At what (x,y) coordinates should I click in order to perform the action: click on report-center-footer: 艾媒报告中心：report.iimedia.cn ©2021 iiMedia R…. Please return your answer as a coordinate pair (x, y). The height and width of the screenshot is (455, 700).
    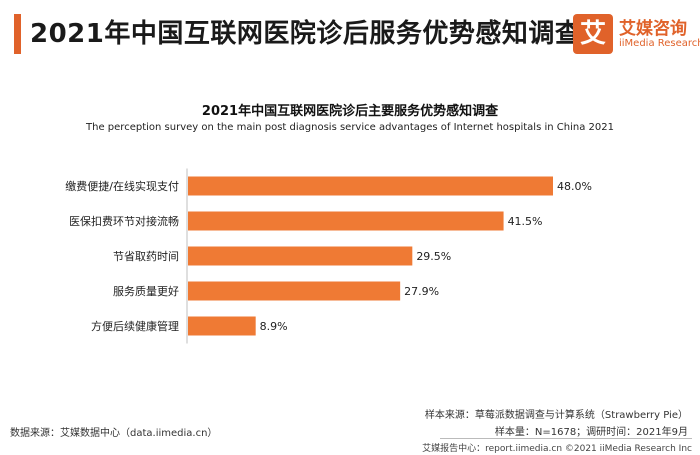
    Looking at the image, I should click on (557, 449).